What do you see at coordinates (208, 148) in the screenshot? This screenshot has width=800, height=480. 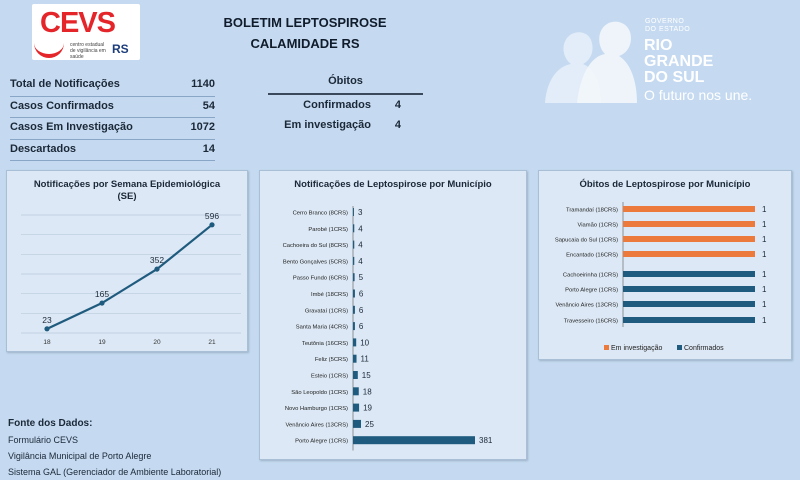 I see `summary-value: 14` at bounding box center [208, 148].